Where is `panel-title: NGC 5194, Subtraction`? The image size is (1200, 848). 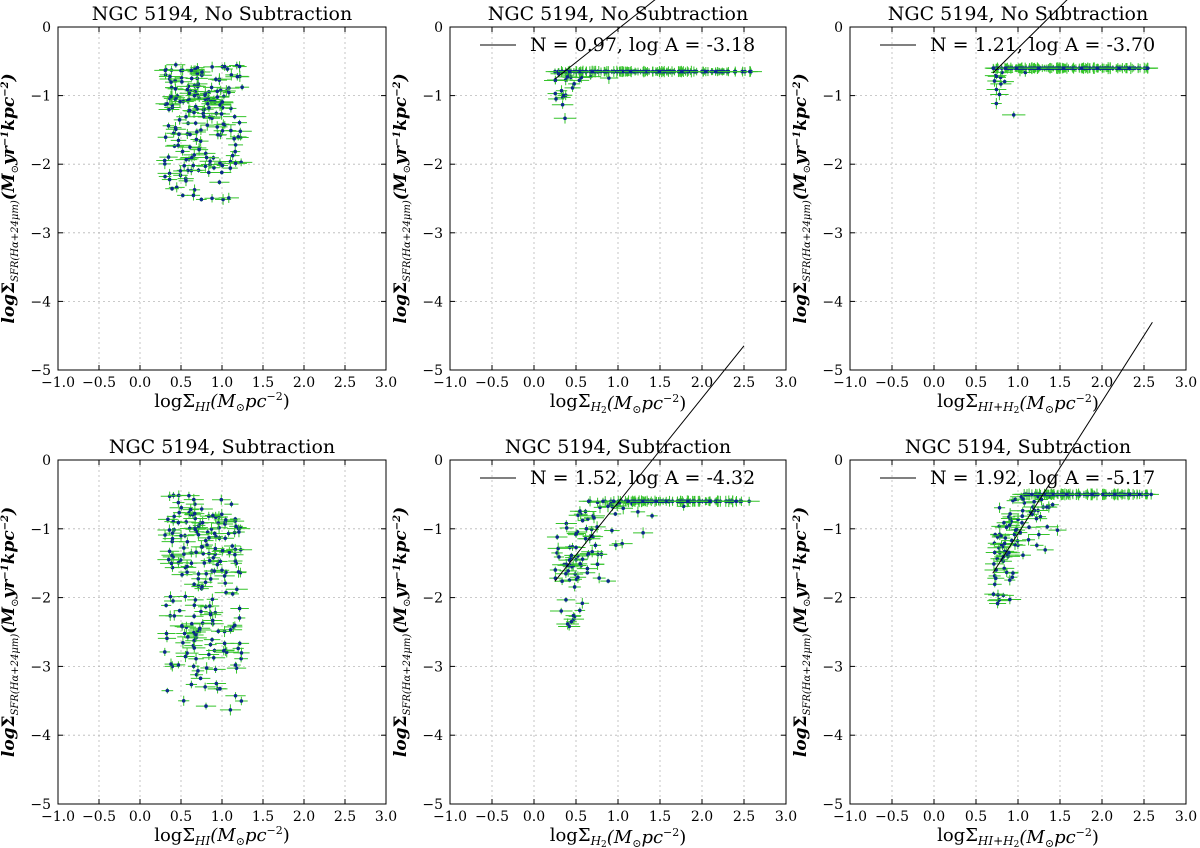 panel-title: NGC 5194, Subtraction is located at coordinates (1018, 447).